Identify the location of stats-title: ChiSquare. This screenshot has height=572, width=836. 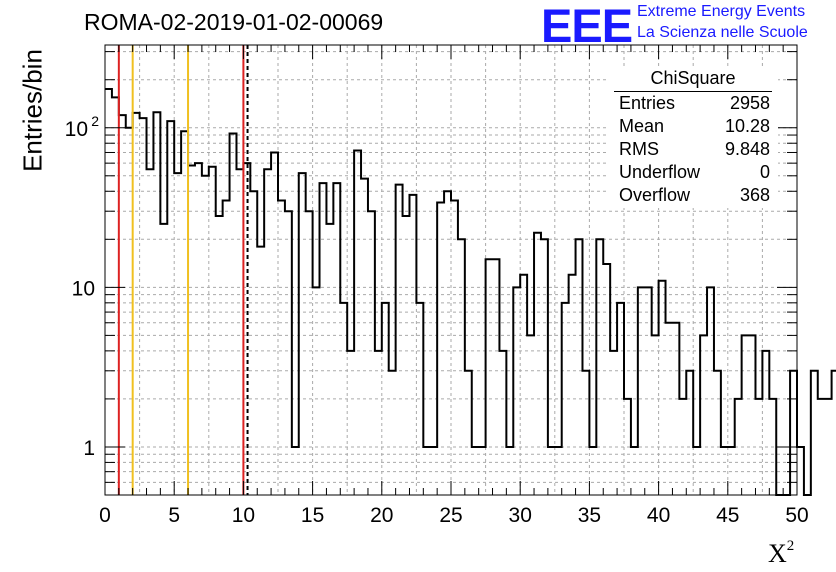
(693, 78).